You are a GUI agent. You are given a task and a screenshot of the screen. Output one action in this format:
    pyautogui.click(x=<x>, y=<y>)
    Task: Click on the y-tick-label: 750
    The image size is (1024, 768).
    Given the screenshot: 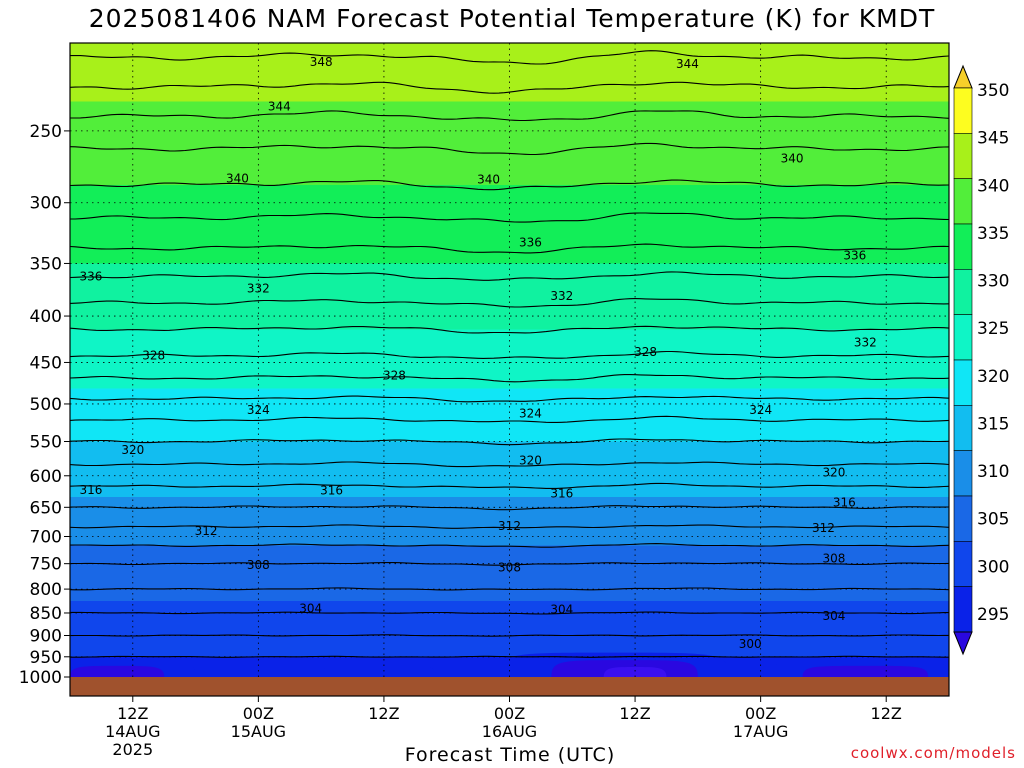 What is the action you would take?
    pyautogui.click(x=46, y=565)
    